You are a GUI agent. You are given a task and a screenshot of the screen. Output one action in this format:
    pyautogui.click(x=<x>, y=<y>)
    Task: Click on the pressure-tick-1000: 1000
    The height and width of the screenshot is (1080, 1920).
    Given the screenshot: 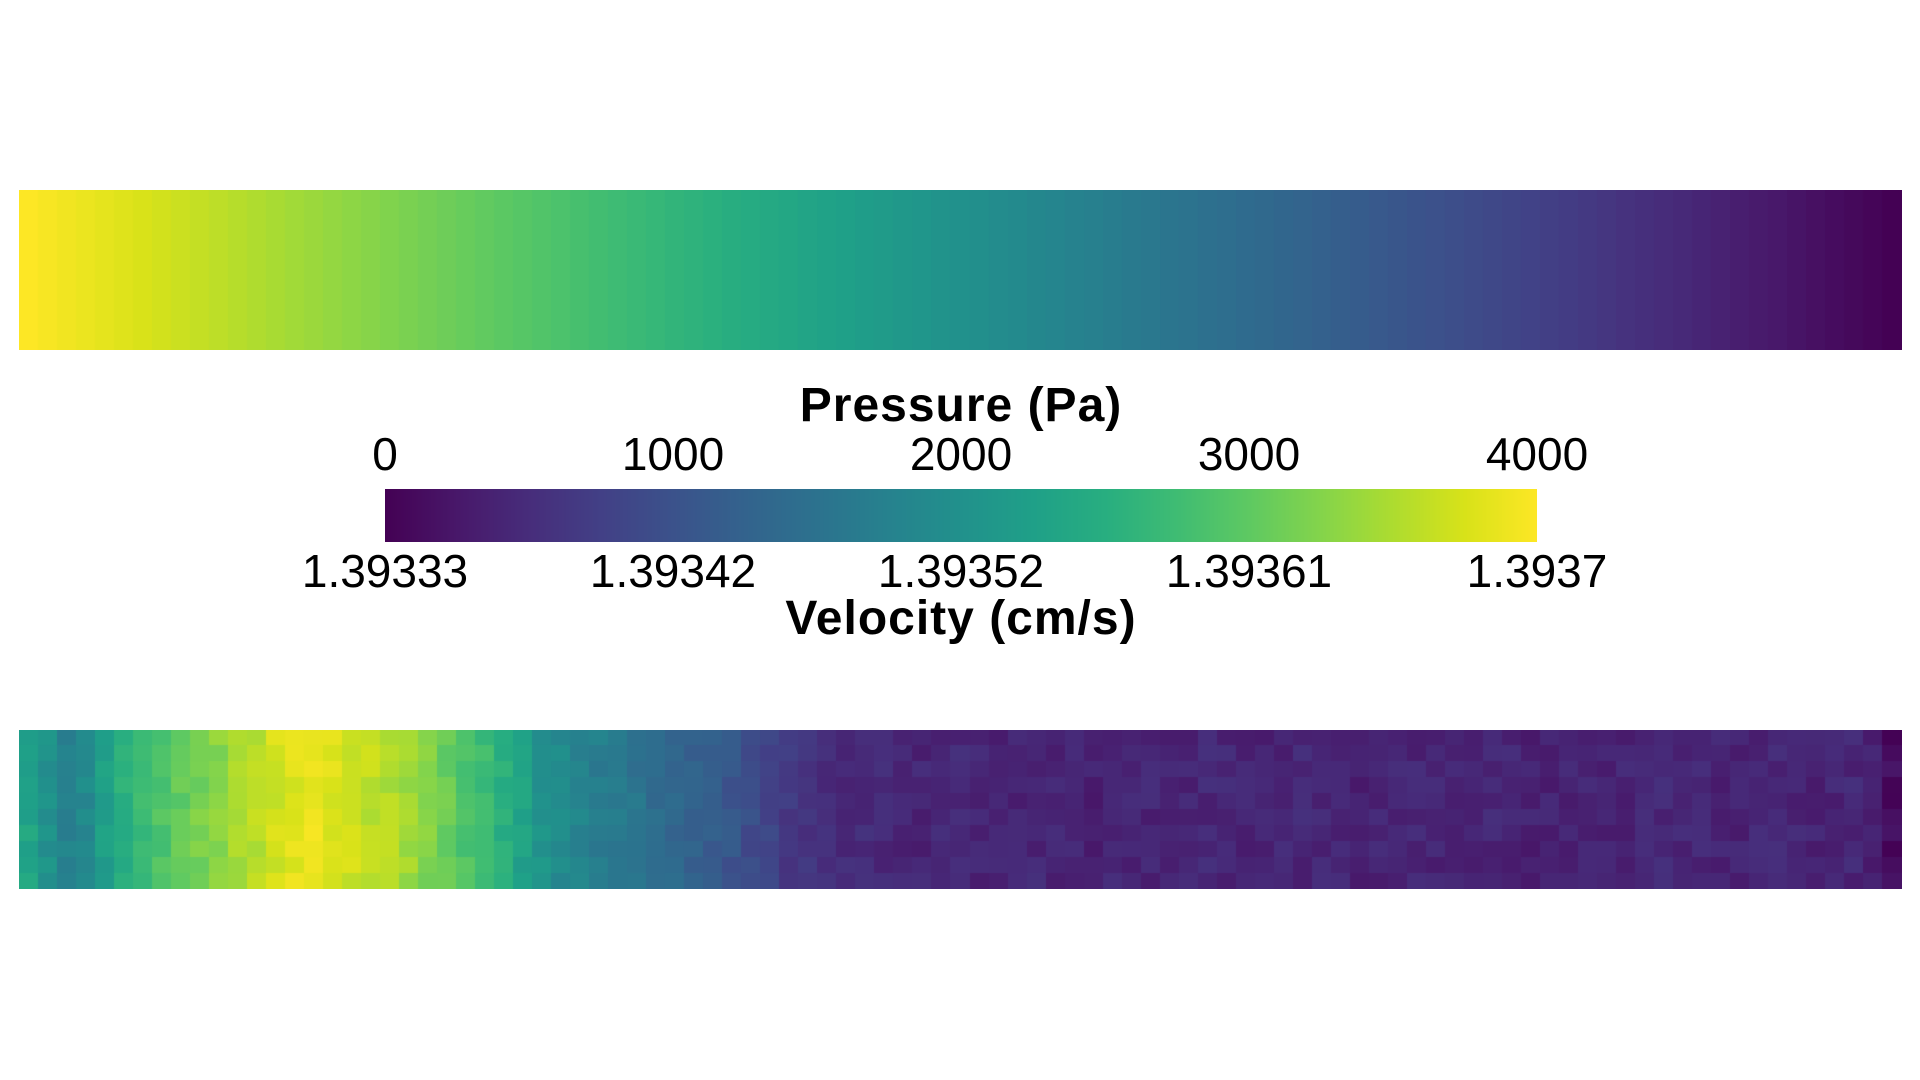 What is the action you would take?
    pyautogui.click(x=673, y=454)
    